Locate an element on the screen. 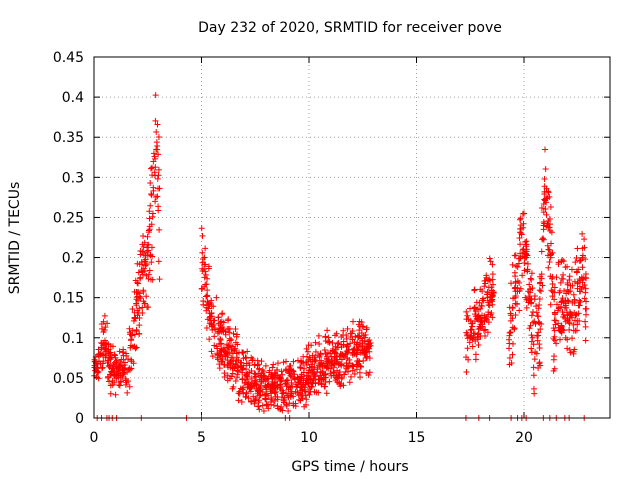 Image resolution: width=640 pixels, height=480 pixels. x-tick-label: 20 is located at coordinates (524, 438).